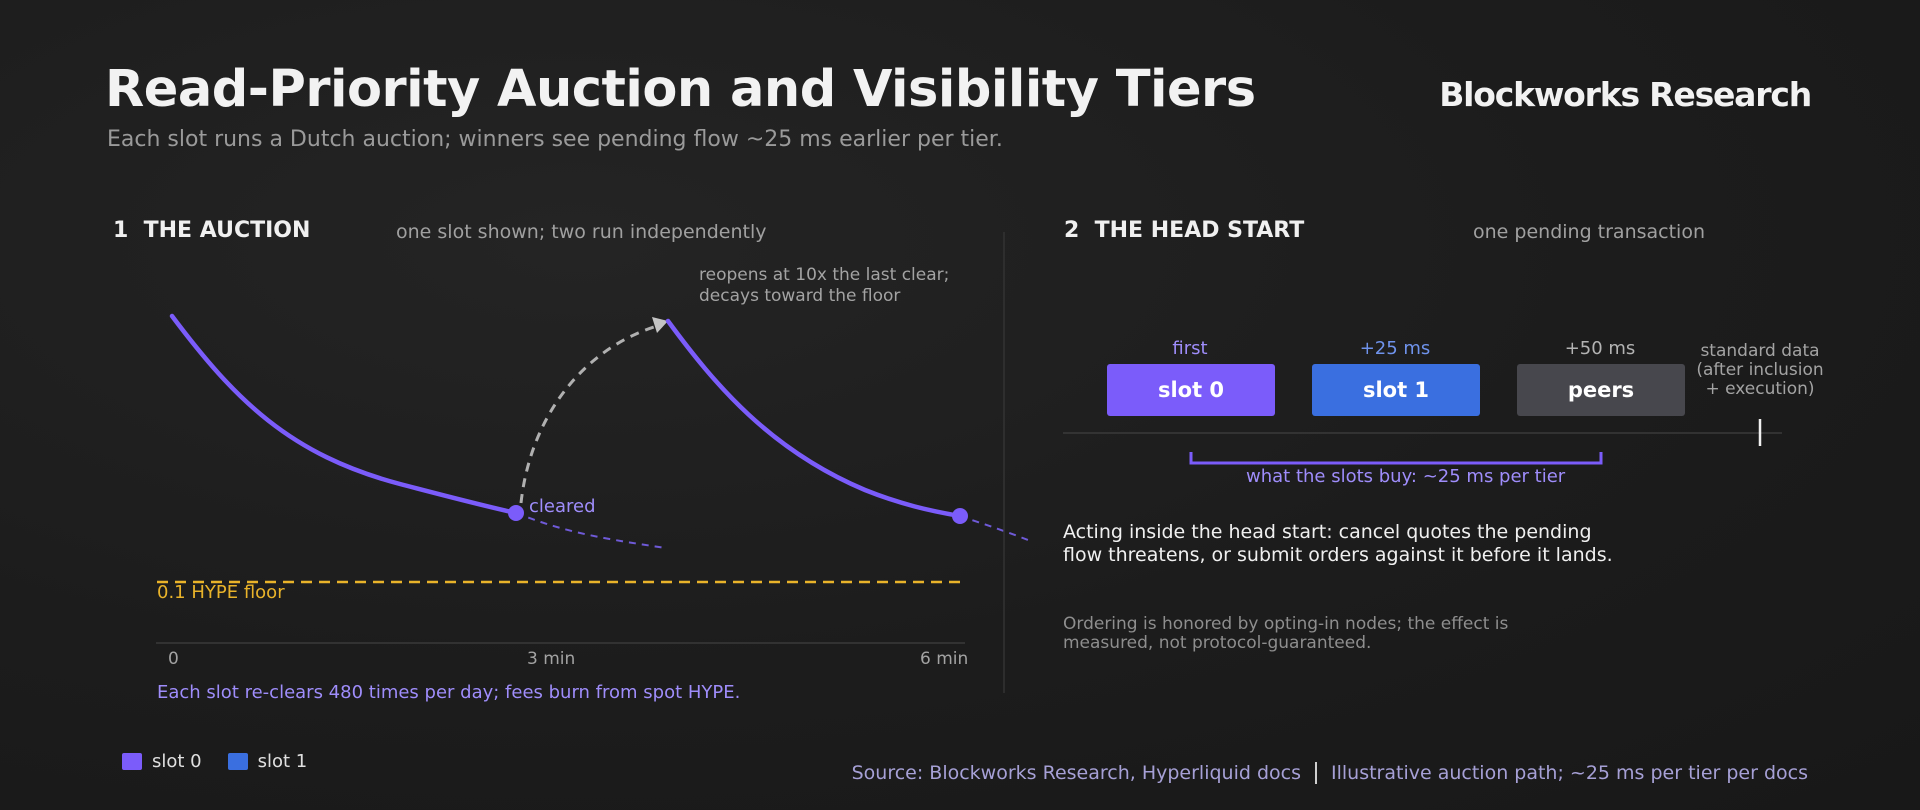 Image resolution: width=1920 pixels, height=810 pixels. What do you see at coordinates (177, 761) in the screenshot?
I see `legend-label-slot-0: slot 0` at bounding box center [177, 761].